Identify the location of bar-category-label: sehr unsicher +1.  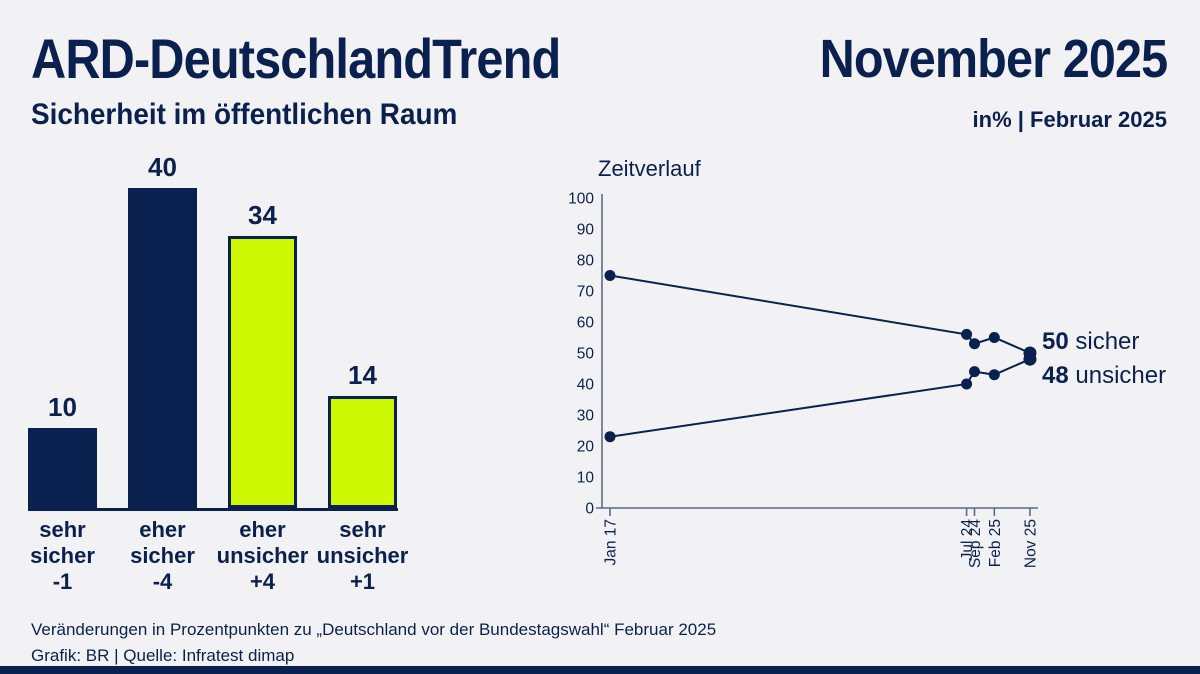
(362, 555).